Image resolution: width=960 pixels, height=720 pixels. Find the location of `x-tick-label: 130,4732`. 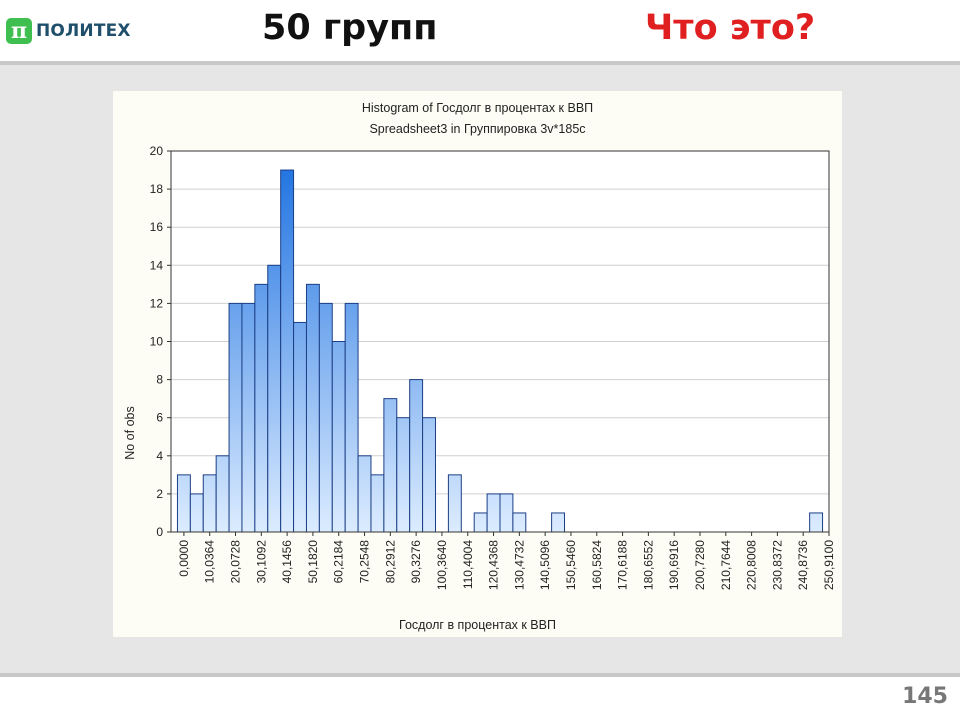

x-tick-label: 130,4732 is located at coordinates (519, 565).